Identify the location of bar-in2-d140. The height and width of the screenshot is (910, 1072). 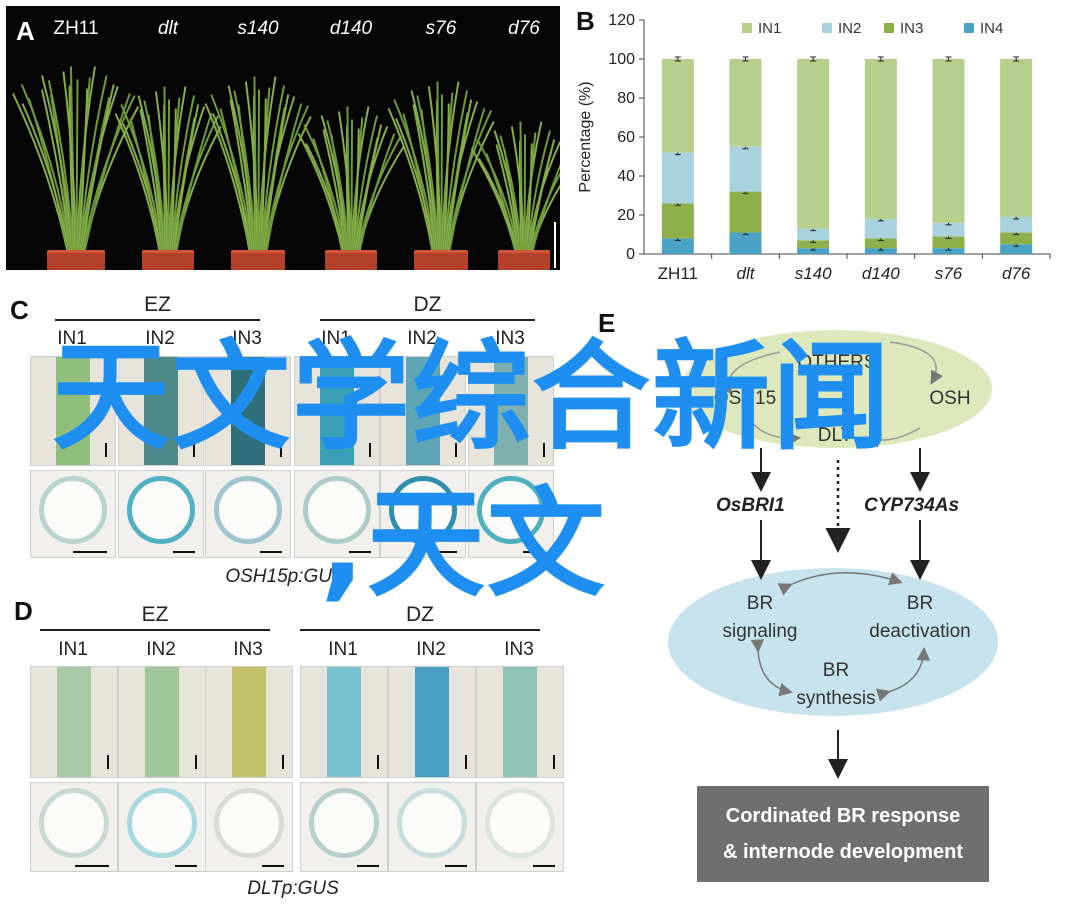
(880, 228).